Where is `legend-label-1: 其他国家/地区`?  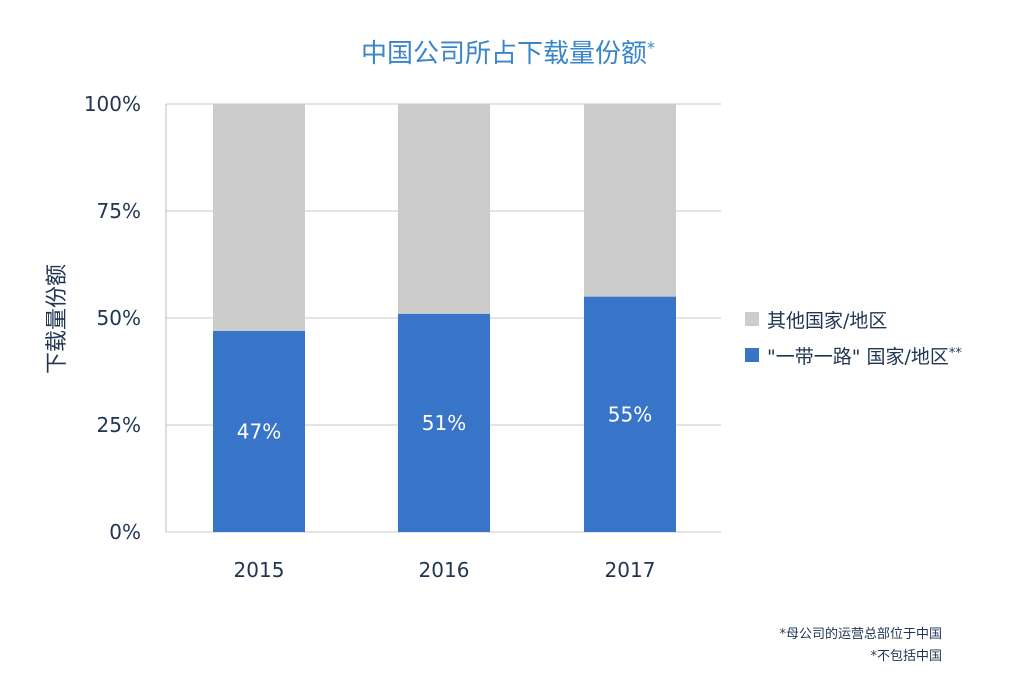 legend-label-1: 其他国家/地区 is located at coordinates (827, 321).